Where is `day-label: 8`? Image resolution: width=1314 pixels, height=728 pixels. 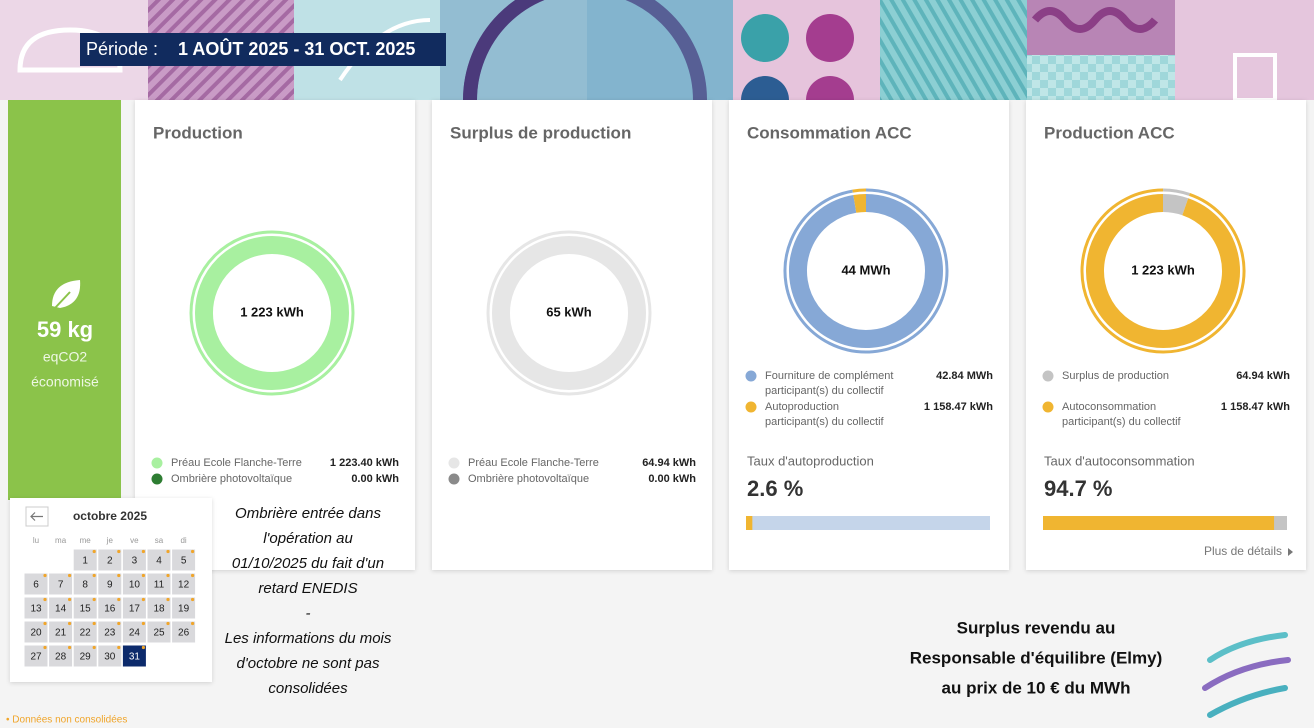 day-label: 8 is located at coordinates (85, 585).